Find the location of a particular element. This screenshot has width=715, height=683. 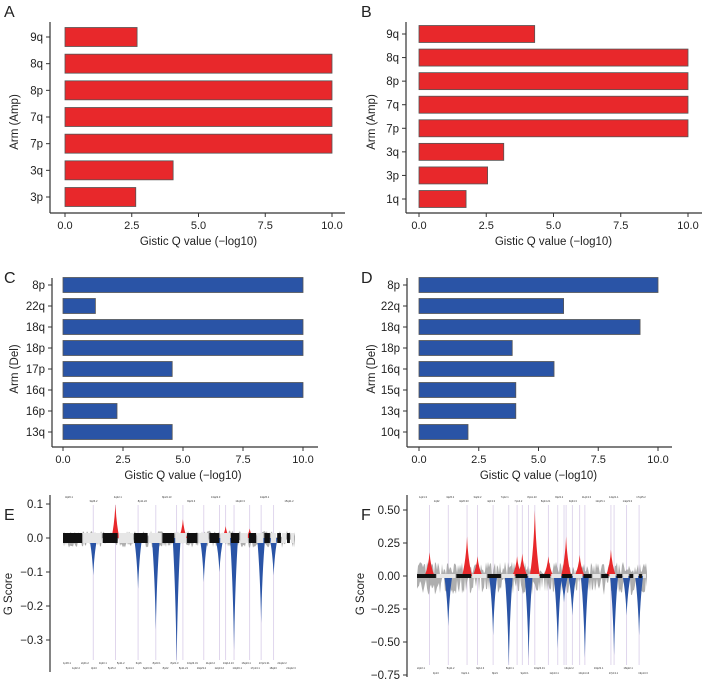

cytoband-label: 6q23.31 is located at coordinates (148, 668).